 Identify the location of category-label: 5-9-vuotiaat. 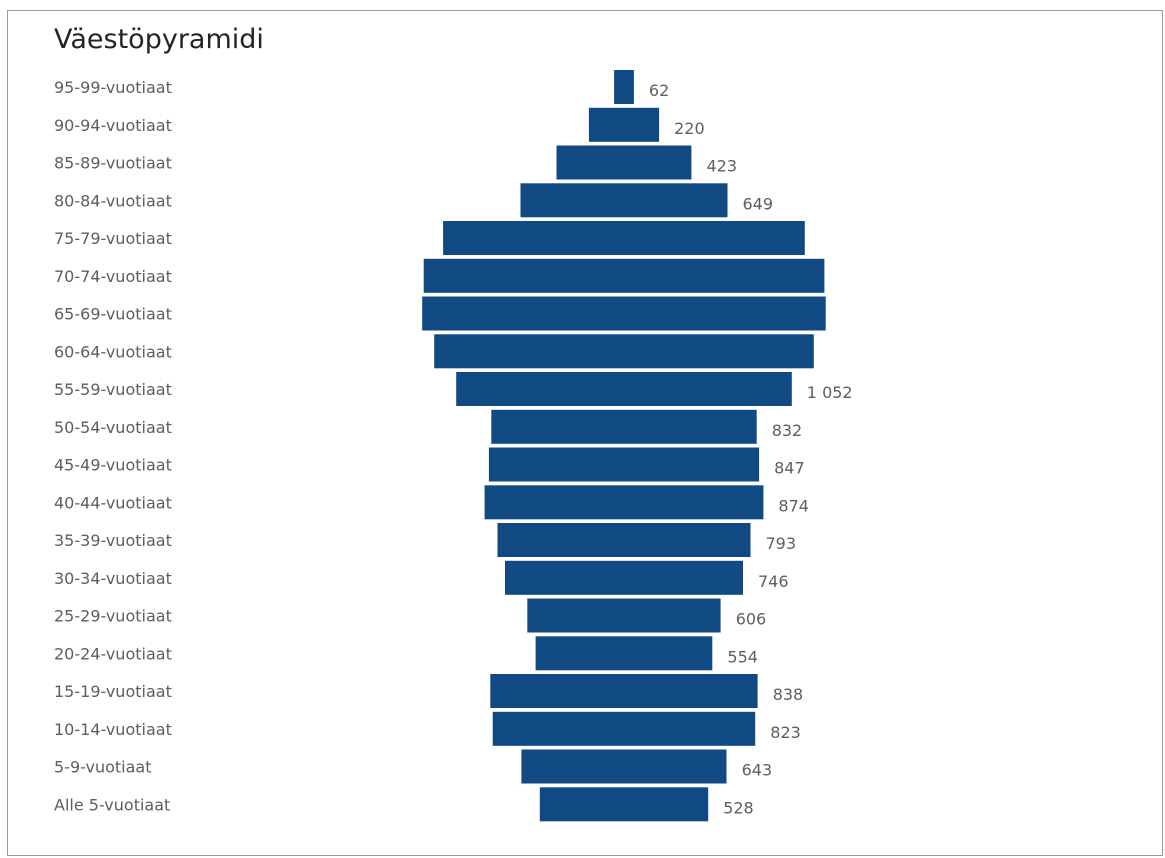
(102, 767).